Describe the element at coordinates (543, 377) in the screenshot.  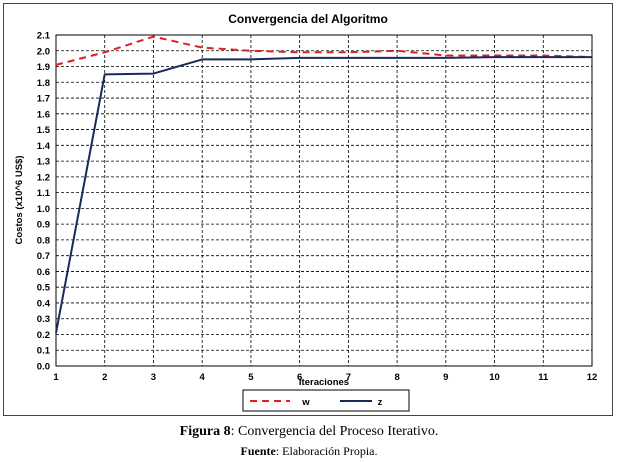
I see `x-tick-label: 11` at that location.